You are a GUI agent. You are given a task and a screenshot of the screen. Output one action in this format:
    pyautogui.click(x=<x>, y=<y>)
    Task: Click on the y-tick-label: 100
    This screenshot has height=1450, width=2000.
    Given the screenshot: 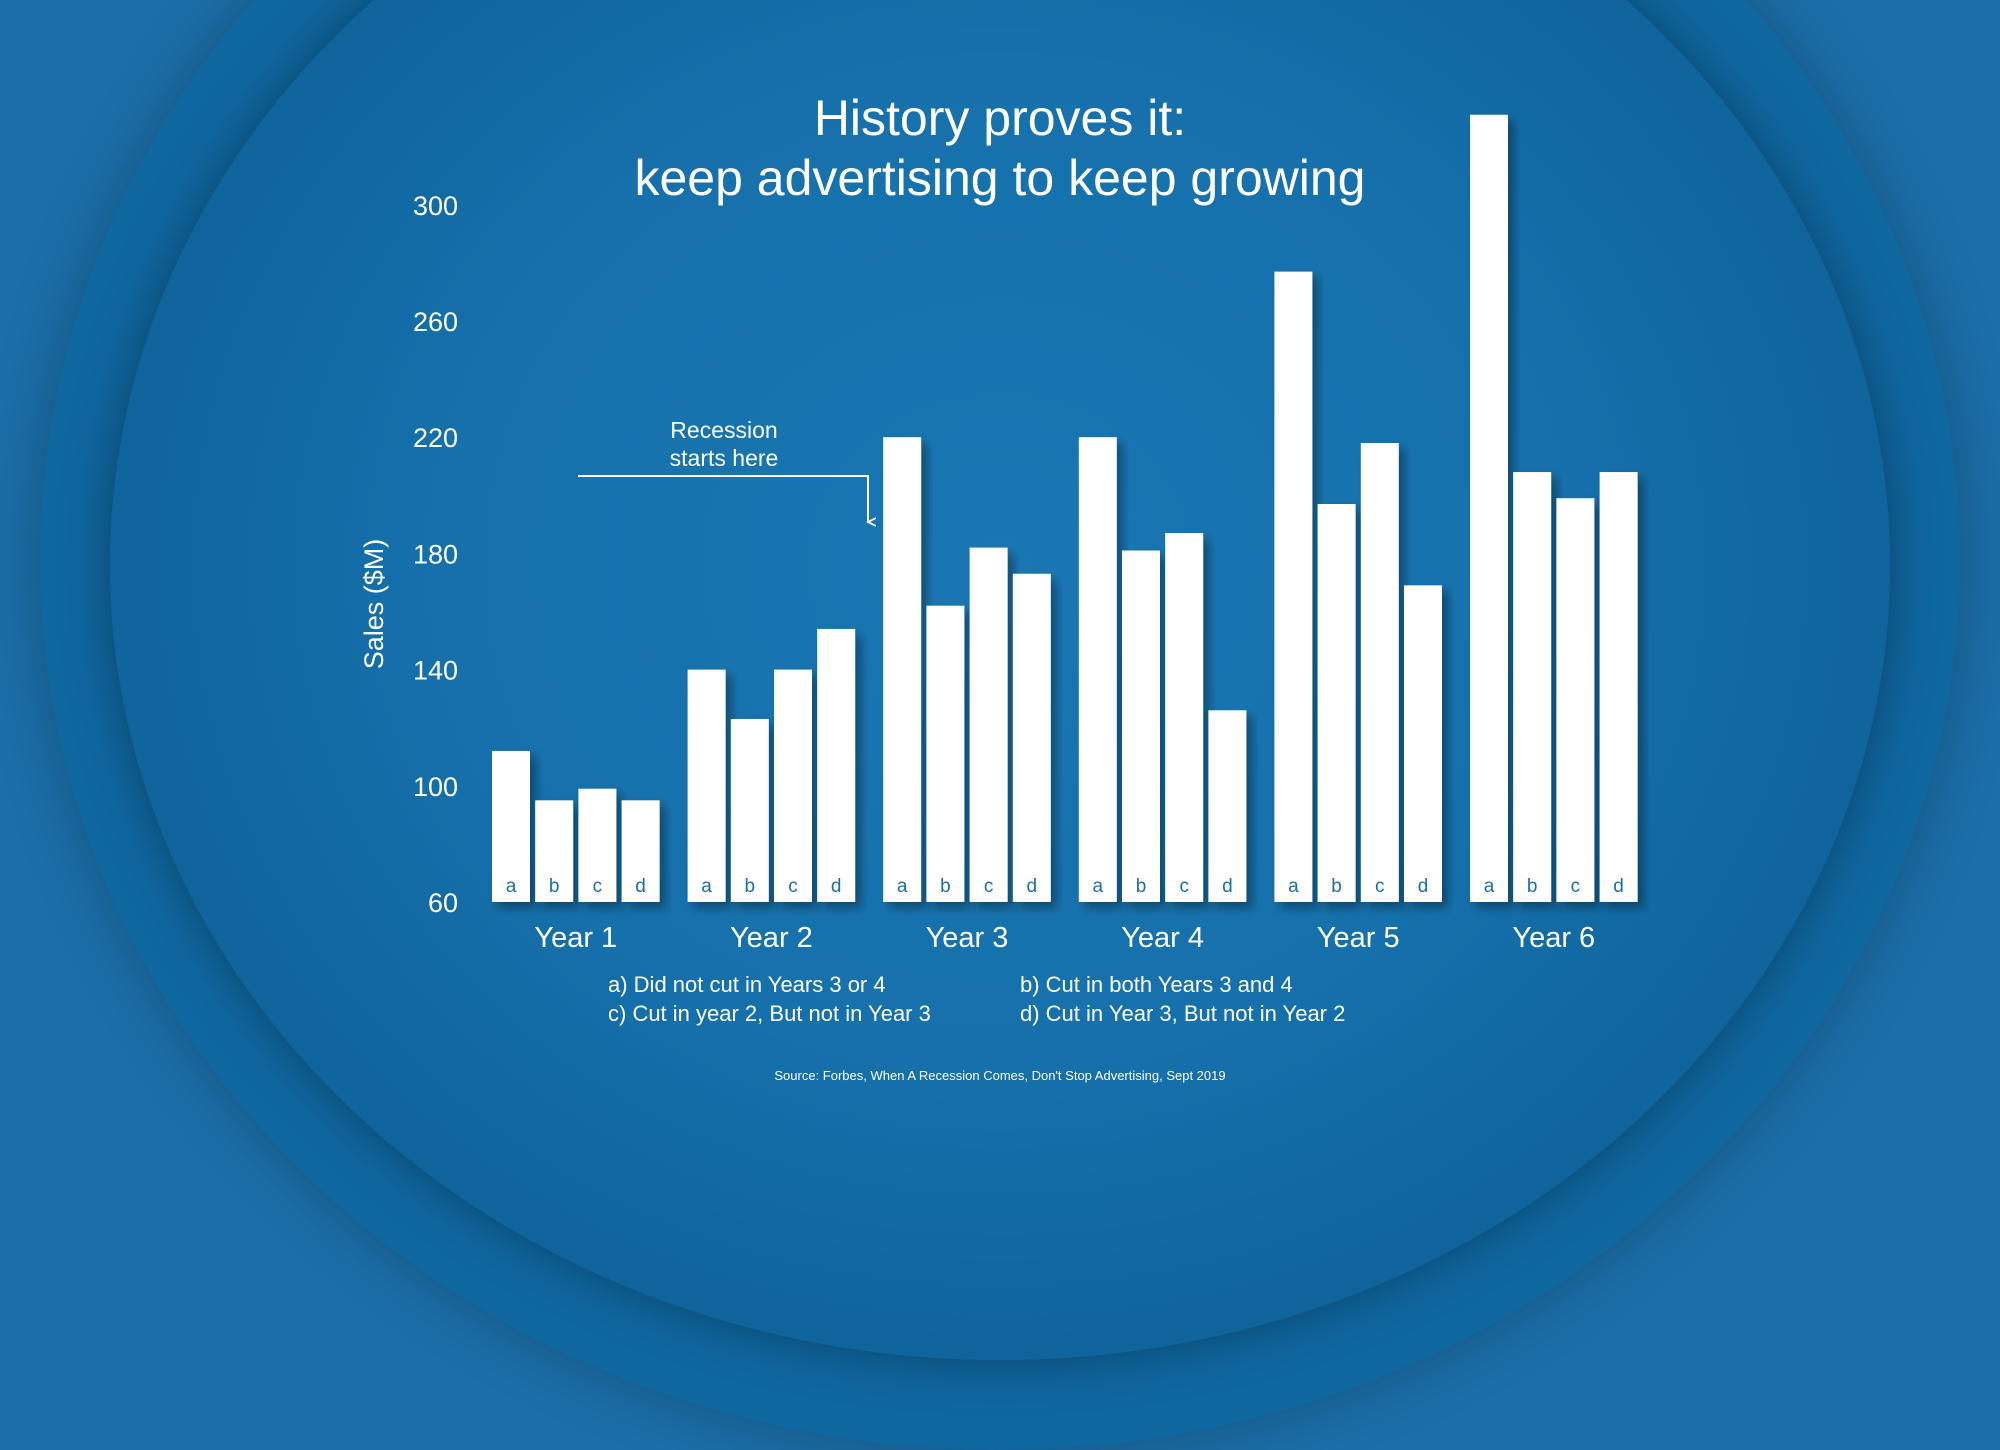 What is the action you would take?
    pyautogui.click(x=435, y=787)
    